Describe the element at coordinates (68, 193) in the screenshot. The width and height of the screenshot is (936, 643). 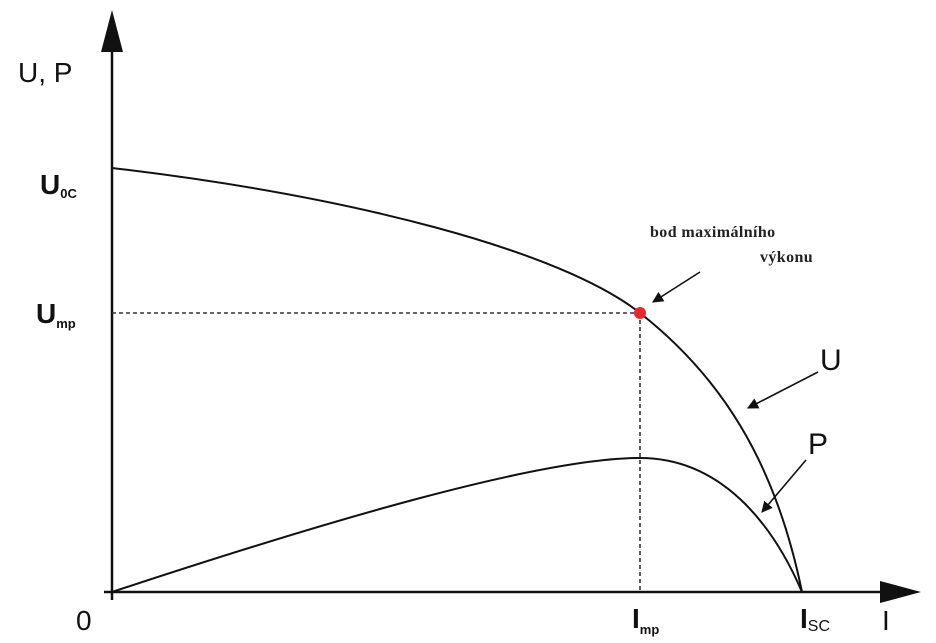
I see `y-tick-uoc-subscript: 0C` at that location.